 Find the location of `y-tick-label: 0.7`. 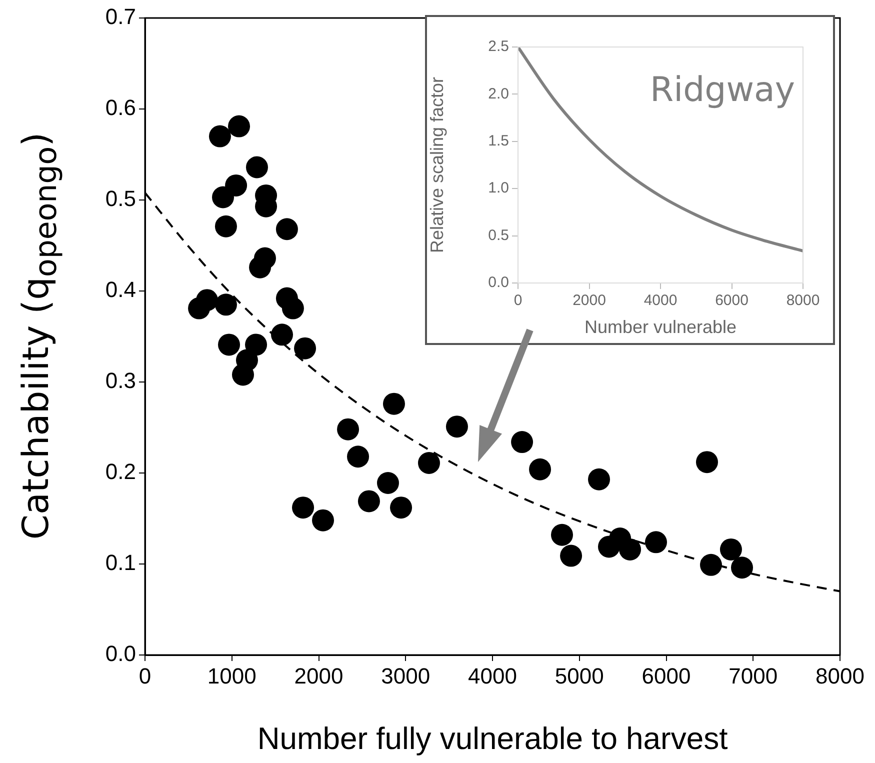

y-tick-label: 0.7 is located at coordinates (120, 17).